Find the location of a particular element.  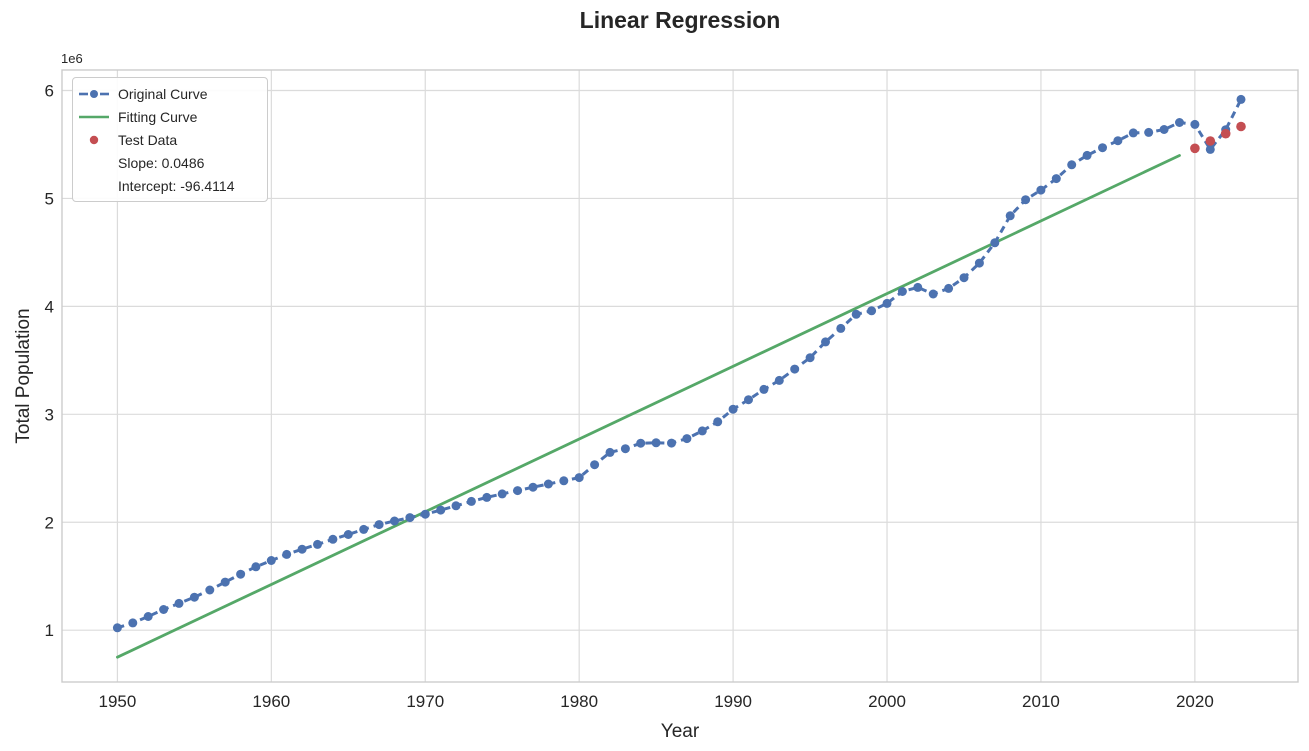

x-tick-label: 2000 is located at coordinates (887, 701).